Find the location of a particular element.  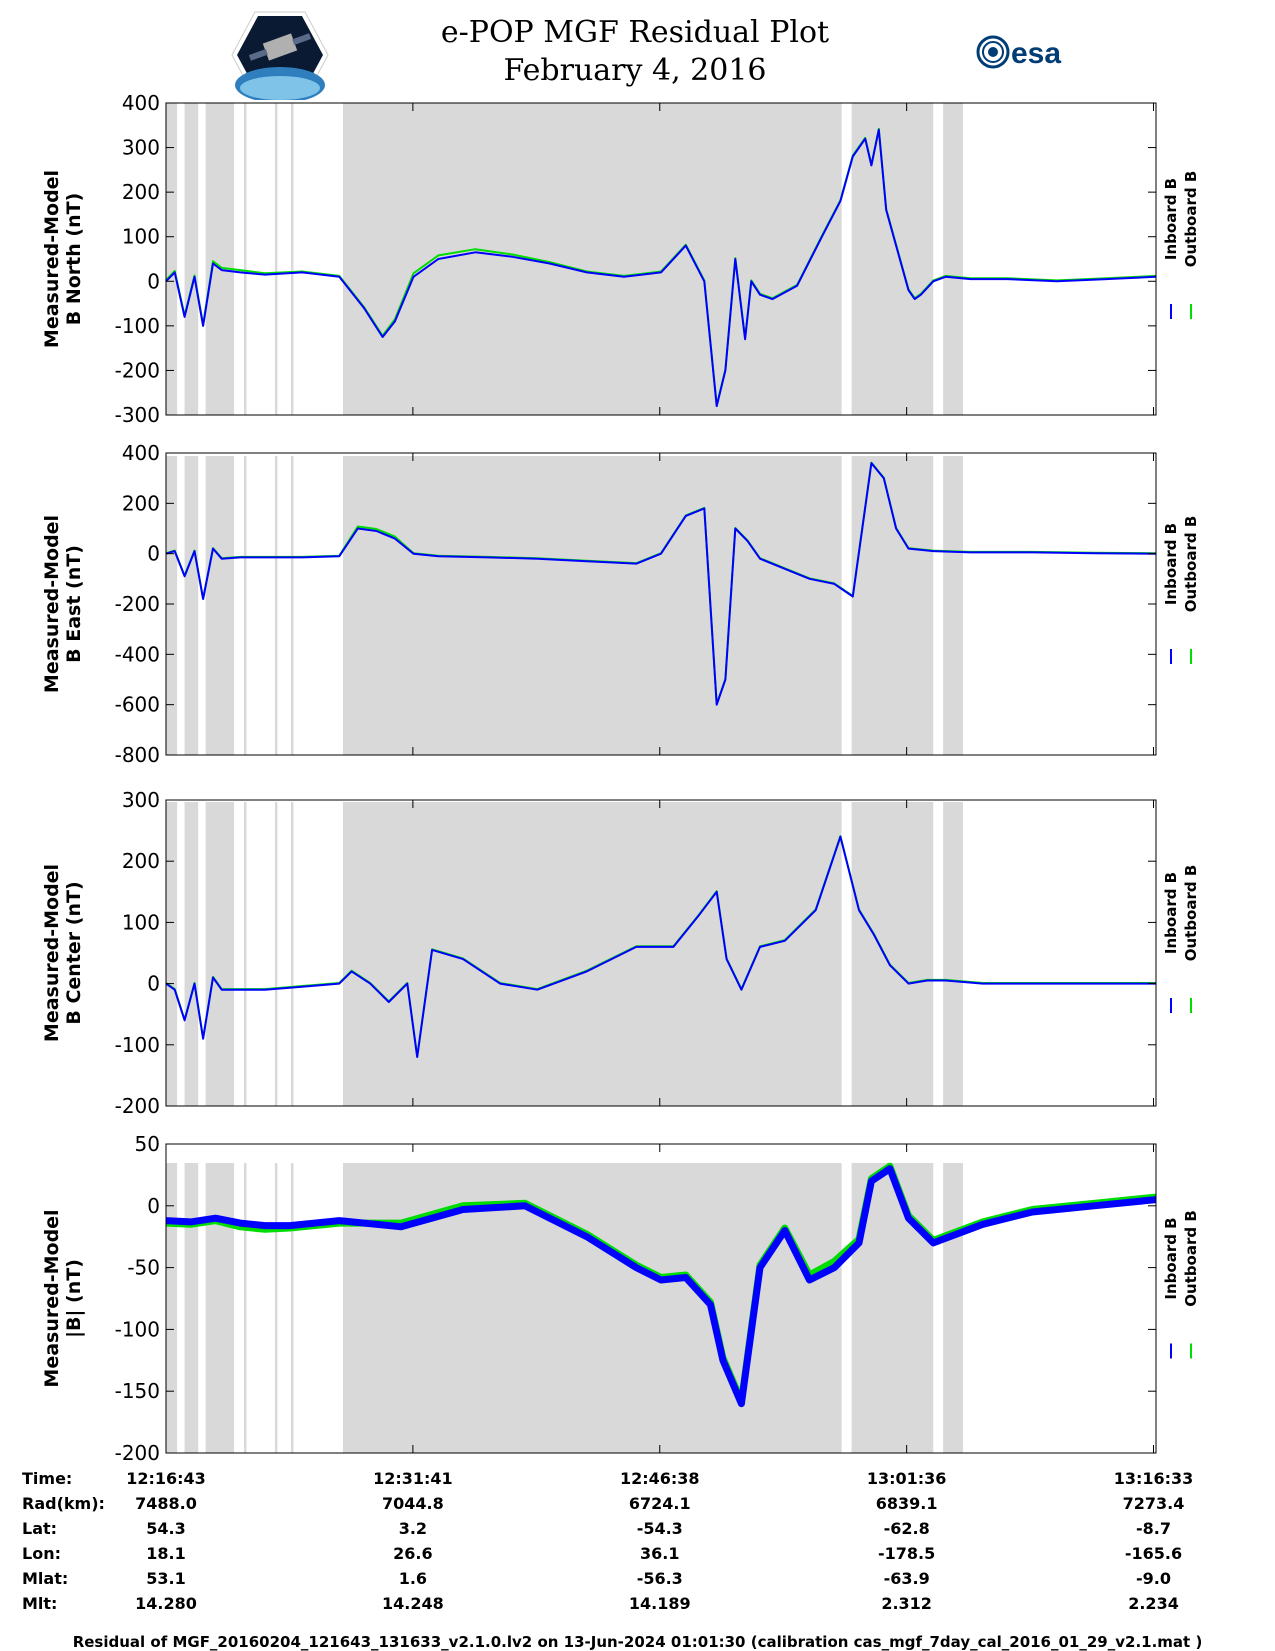

info-cell: -62.8 is located at coordinates (907, 1528).